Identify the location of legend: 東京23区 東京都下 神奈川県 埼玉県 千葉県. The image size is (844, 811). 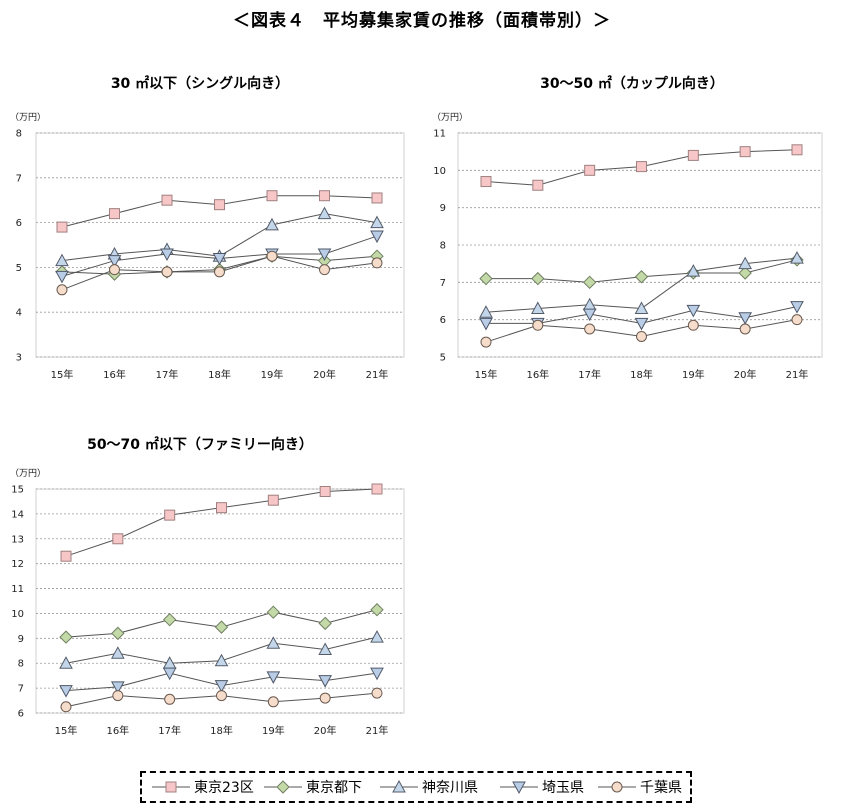
(416, 787).